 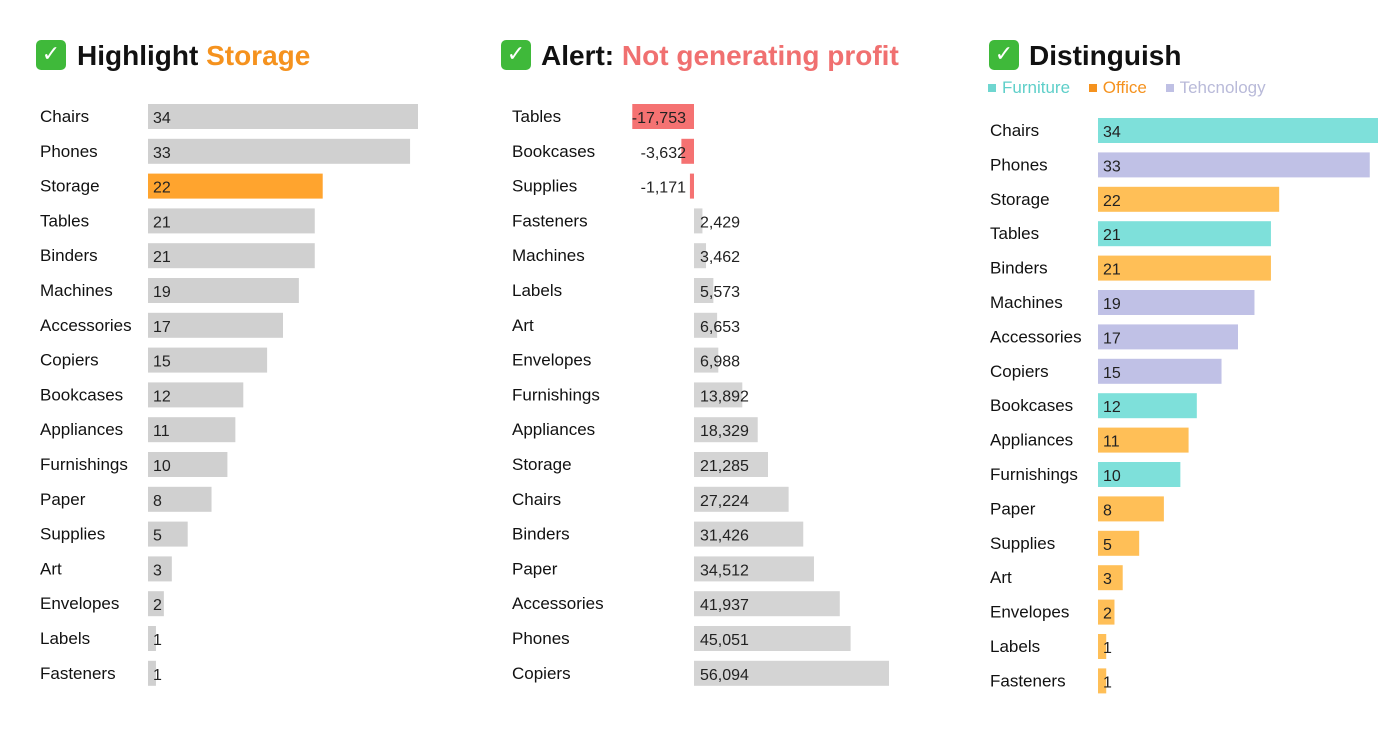 I want to click on value-label-art: 3, so click(x=157, y=570).